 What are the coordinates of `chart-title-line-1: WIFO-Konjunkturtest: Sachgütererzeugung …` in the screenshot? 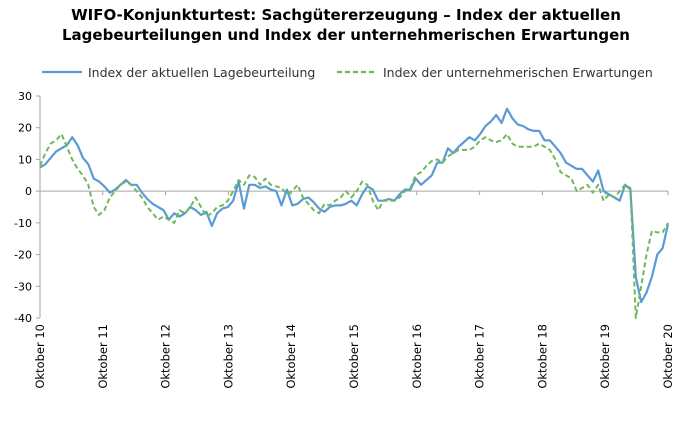 It's located at (346, 15).